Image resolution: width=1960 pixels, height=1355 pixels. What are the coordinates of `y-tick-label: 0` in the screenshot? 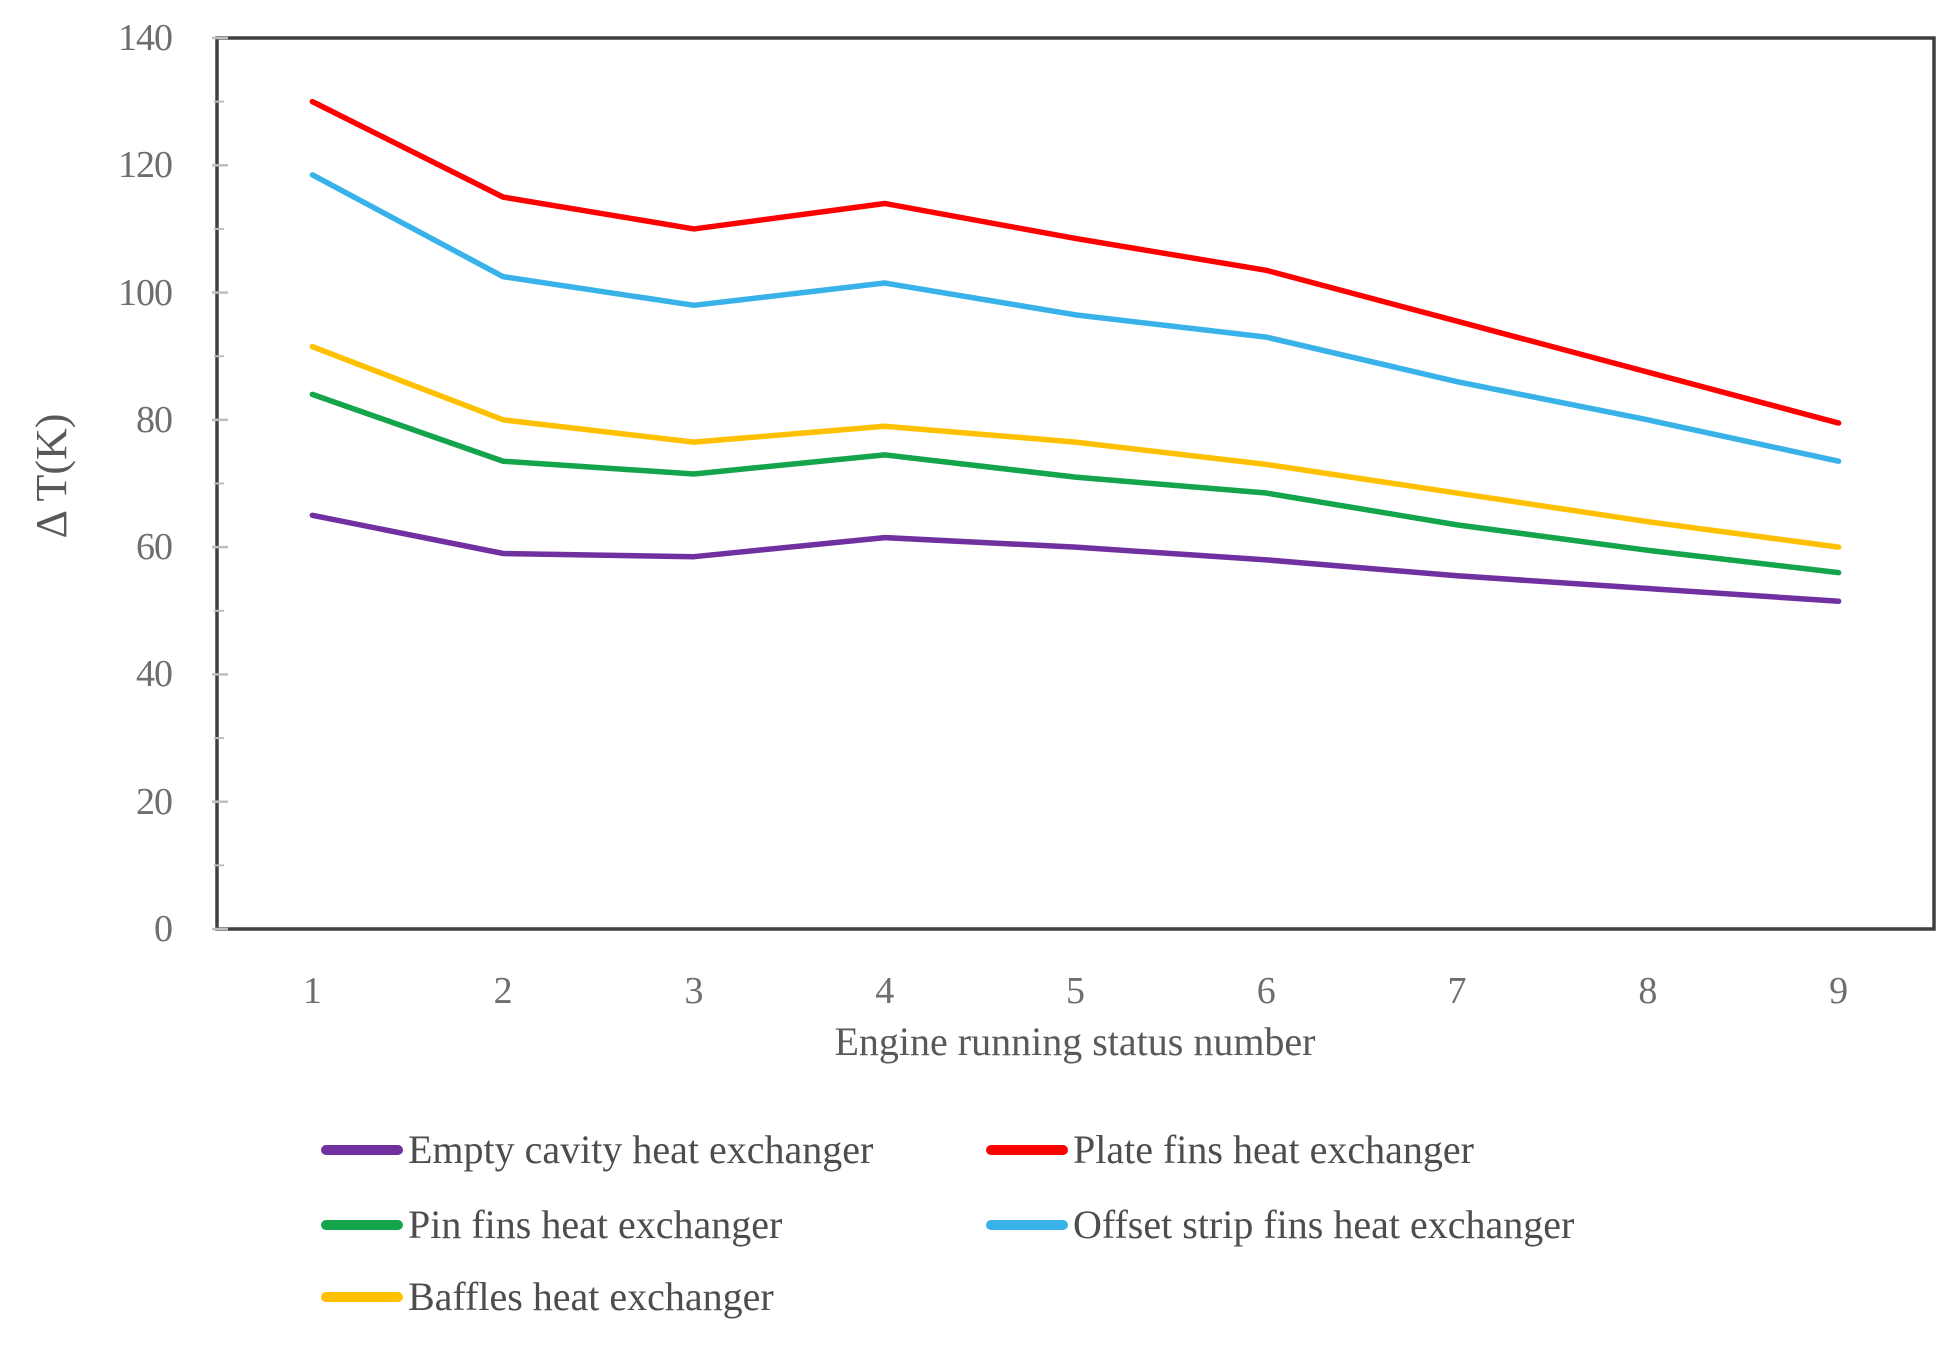 It's located at (163, 929).